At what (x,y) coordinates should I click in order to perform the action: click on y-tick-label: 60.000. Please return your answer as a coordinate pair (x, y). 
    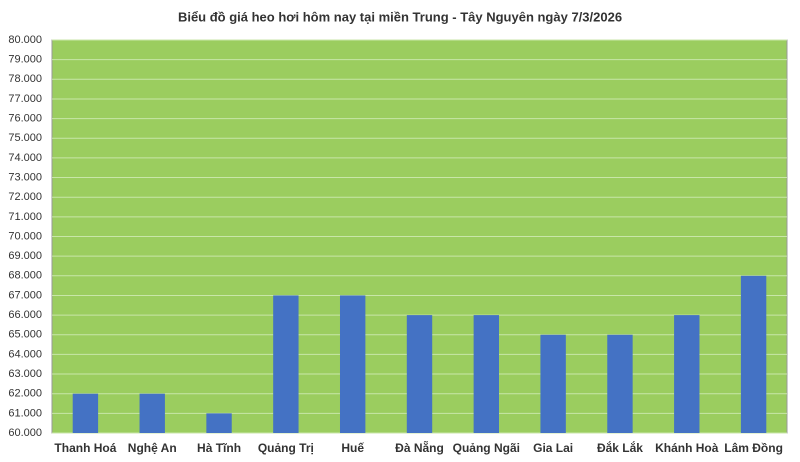
    Looking at the image, I should click on (25, 433).